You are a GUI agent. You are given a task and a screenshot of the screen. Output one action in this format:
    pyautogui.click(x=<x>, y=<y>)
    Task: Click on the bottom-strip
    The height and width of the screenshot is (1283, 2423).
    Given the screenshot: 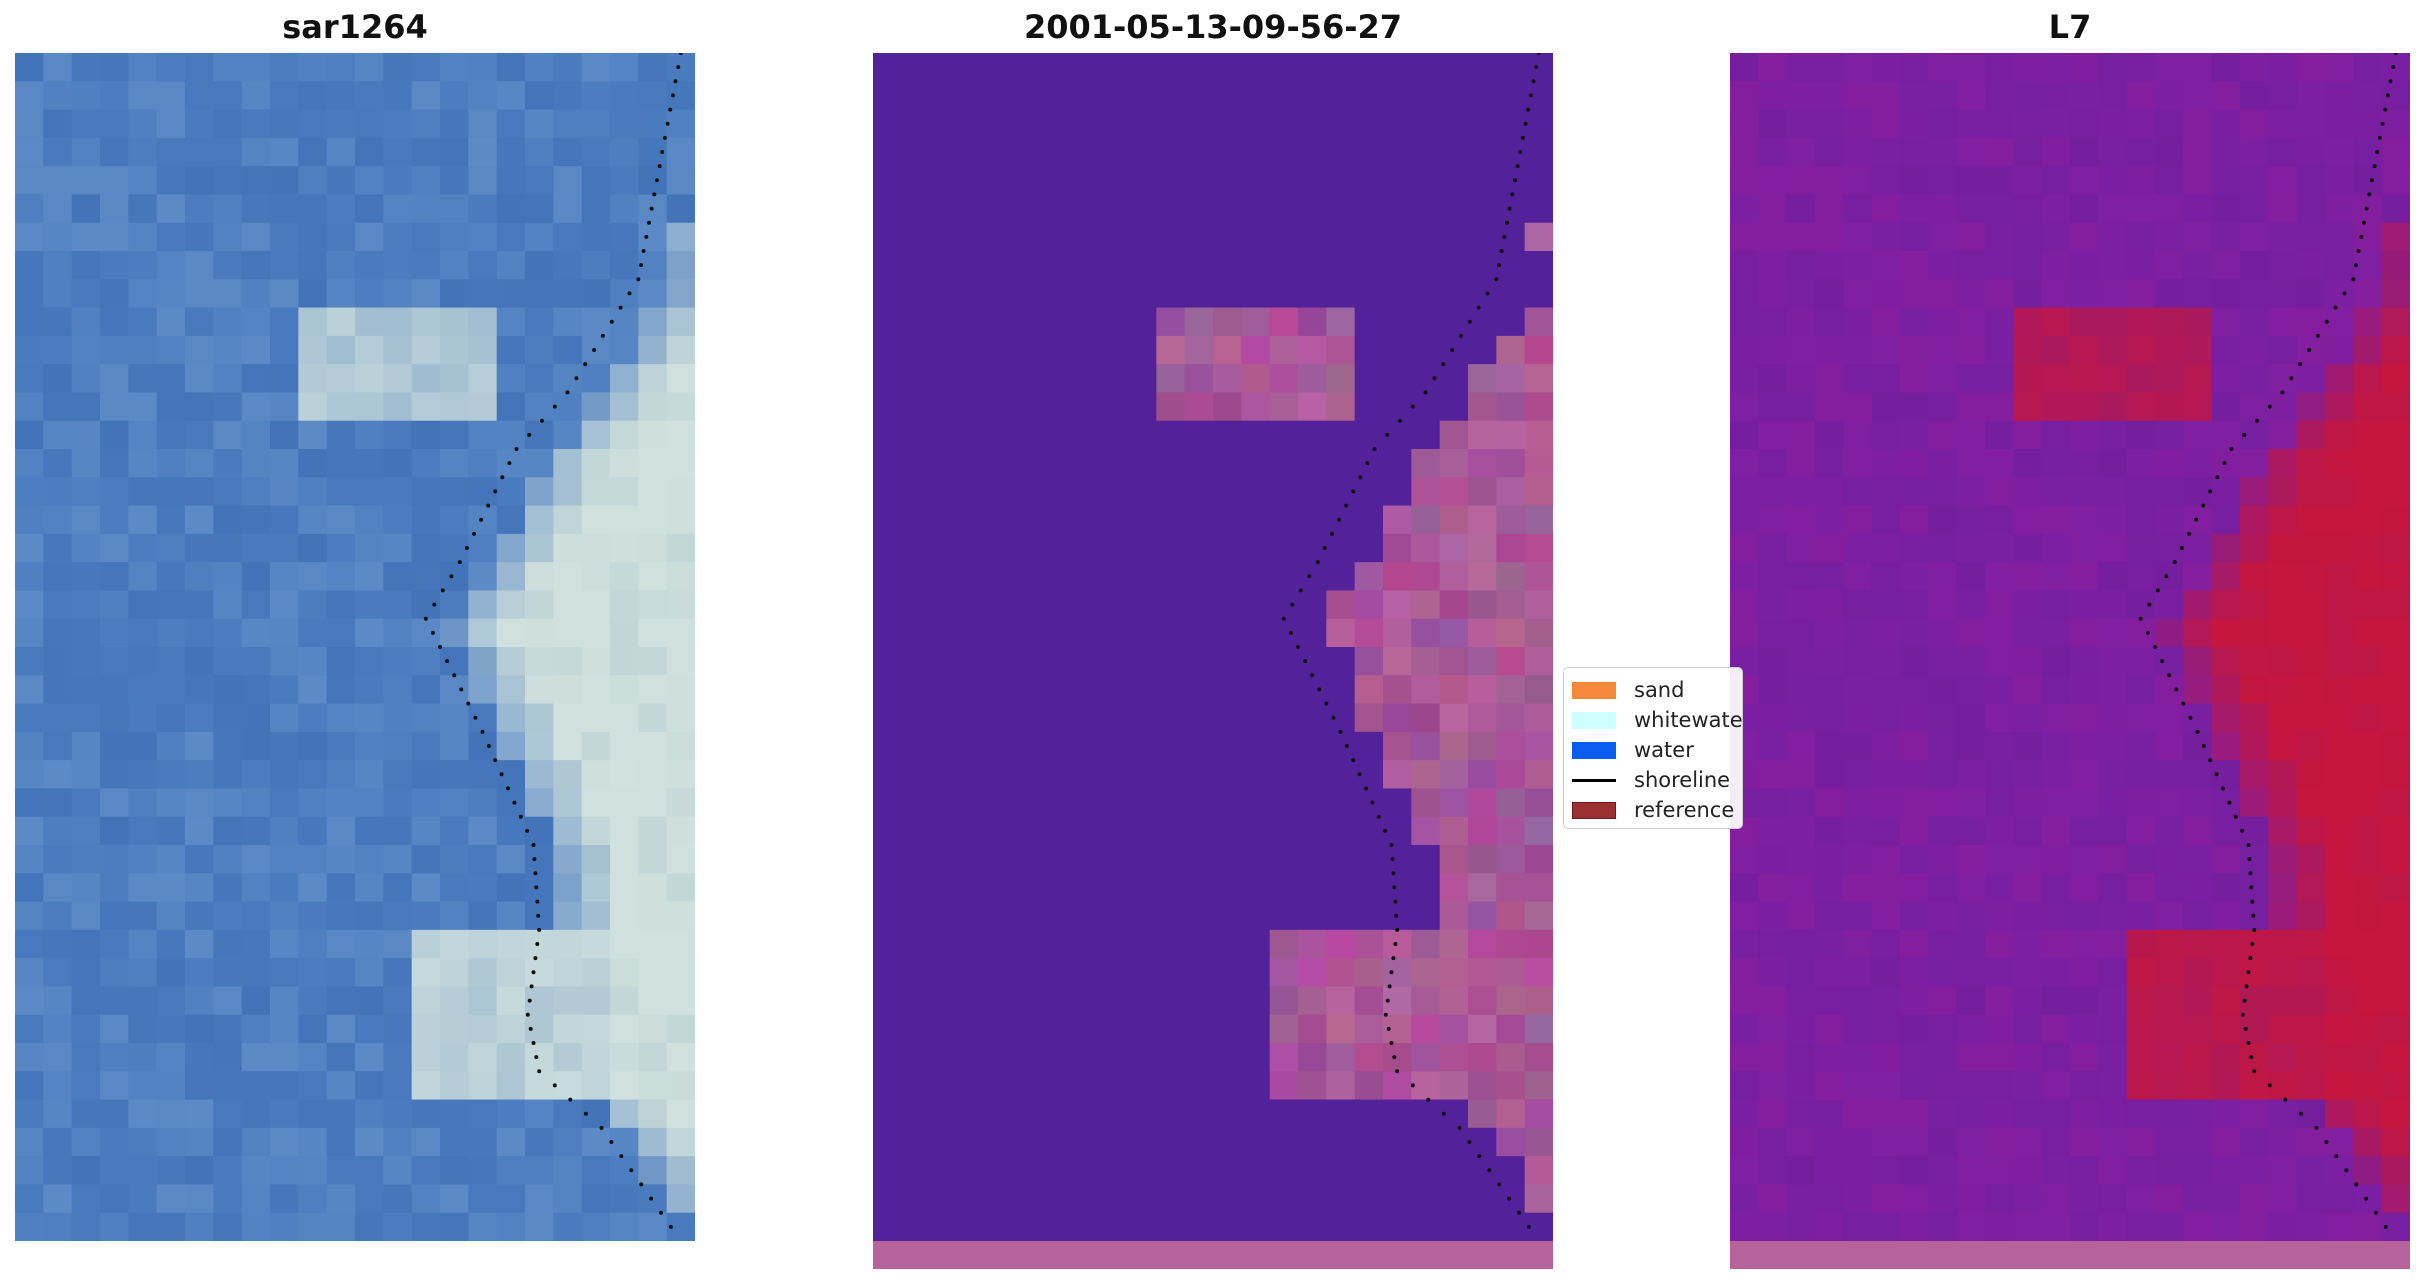 What is the action you would take?
    pyautogui.click(x=1213, y=1255)
    